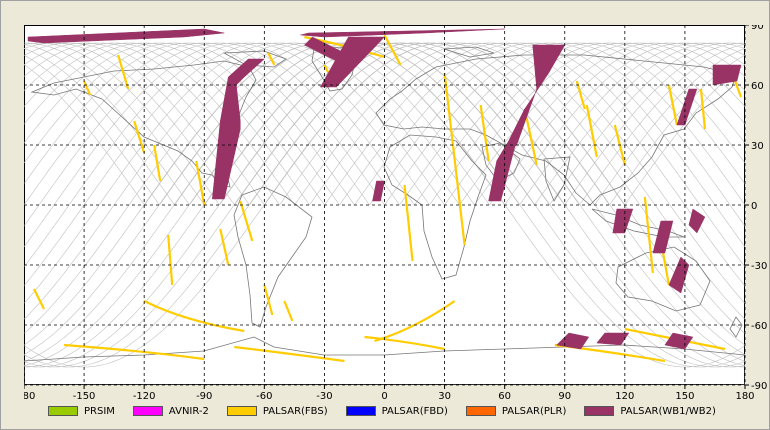  I want to click on lat-tick-label: -90, so click(759, 386).